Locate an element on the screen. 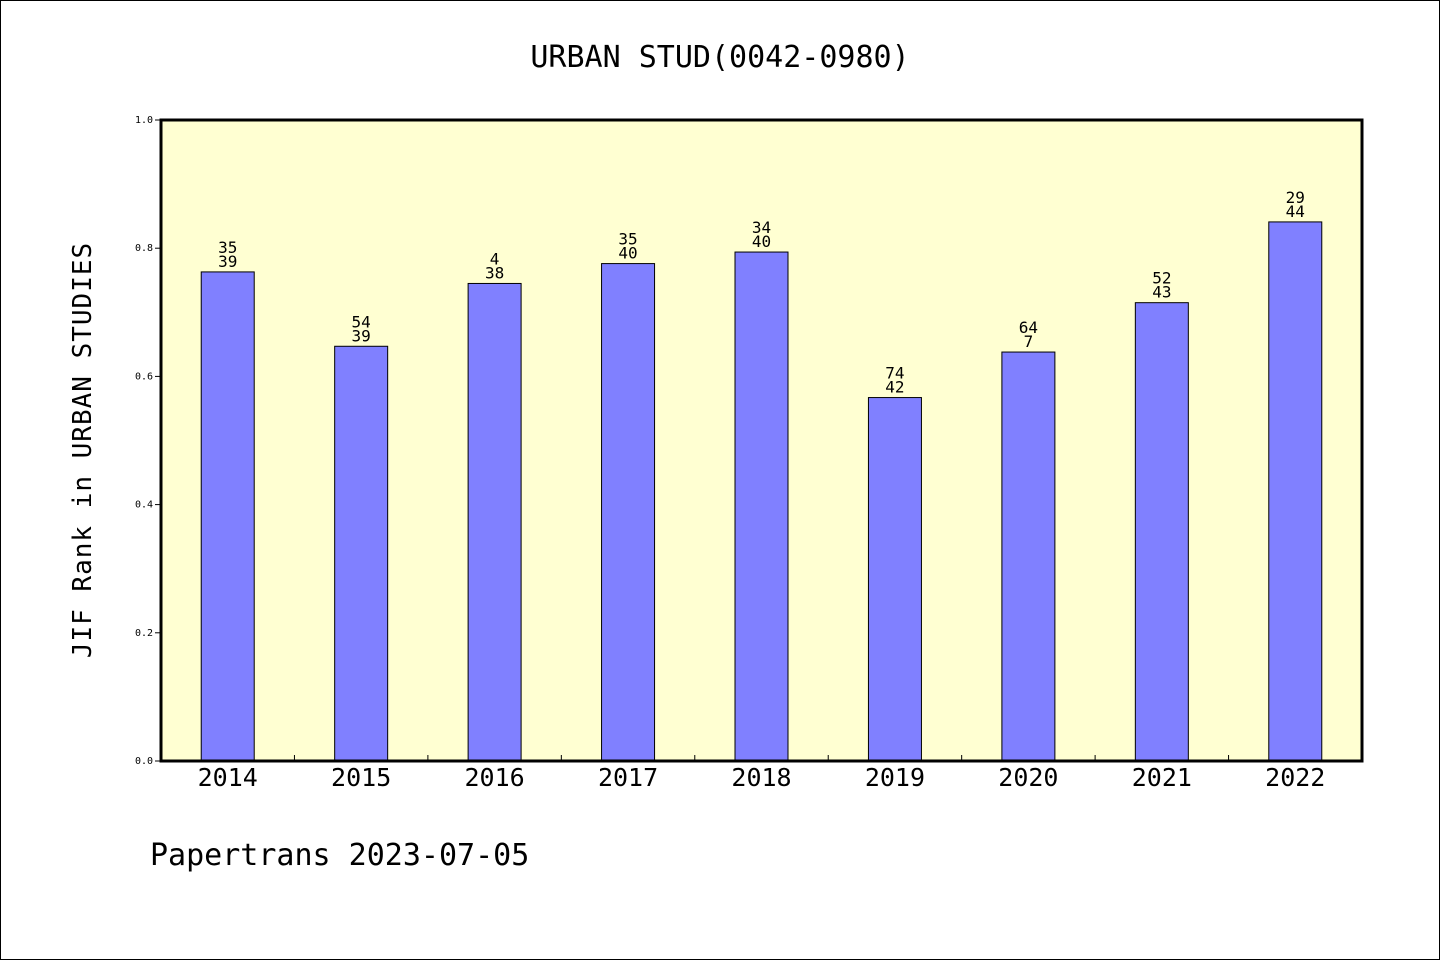 The width and height of the screenshot is (1440, 964). x-tick-label: 2019 is located at coordinates (895, 777).